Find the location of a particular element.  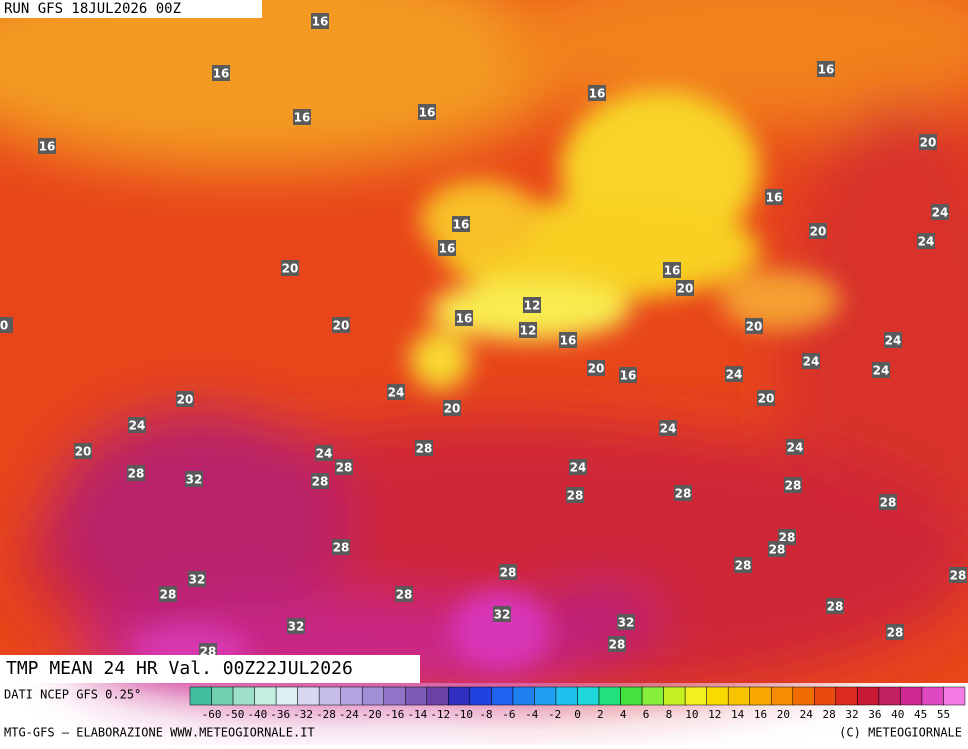

colorbar-label: -2 is located at coordinates (554, 714).